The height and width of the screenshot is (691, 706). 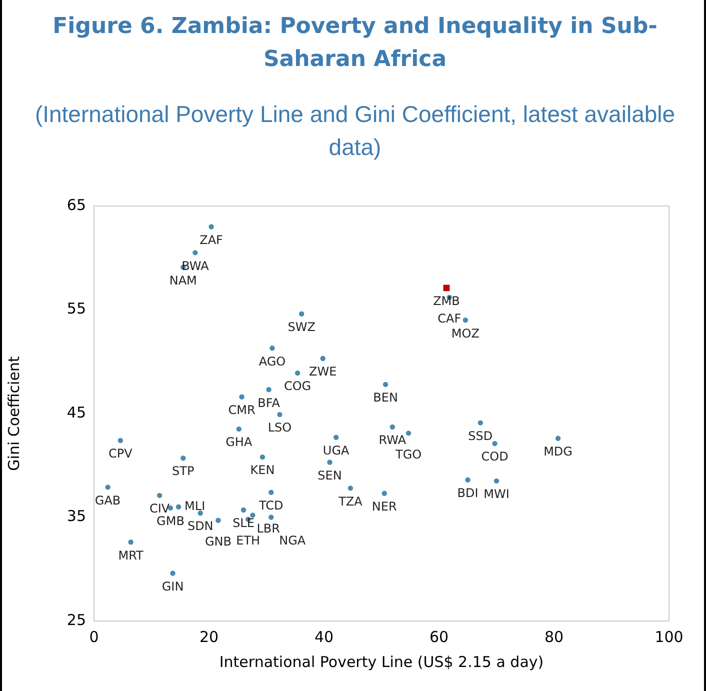 What do you see at coordinates (554, 637) in the screenshot?
I see `x-tick-label: 80` at bounding box center [554, 637].